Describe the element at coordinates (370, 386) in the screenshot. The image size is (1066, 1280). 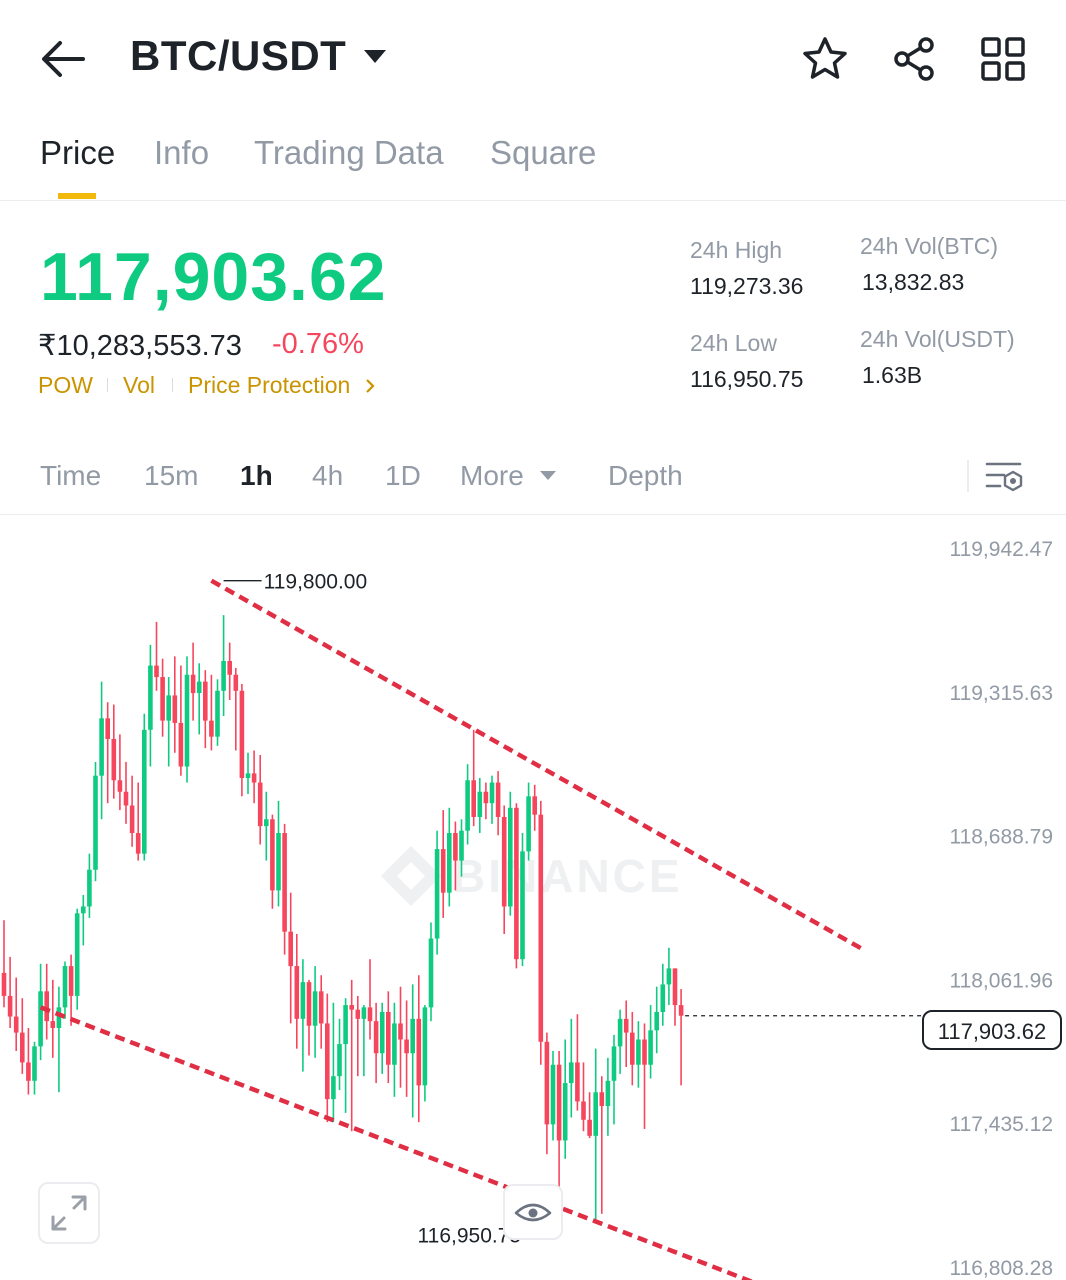
I see `chevron-right-icon` at that location.